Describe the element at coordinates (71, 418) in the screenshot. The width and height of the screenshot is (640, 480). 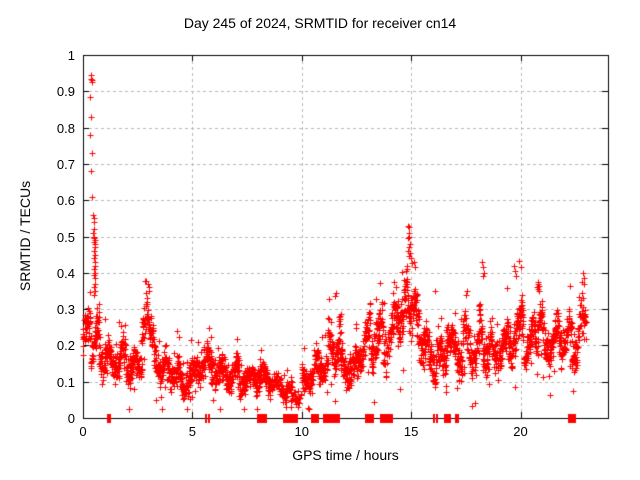
I see `y-tick-label: 0` at that location.